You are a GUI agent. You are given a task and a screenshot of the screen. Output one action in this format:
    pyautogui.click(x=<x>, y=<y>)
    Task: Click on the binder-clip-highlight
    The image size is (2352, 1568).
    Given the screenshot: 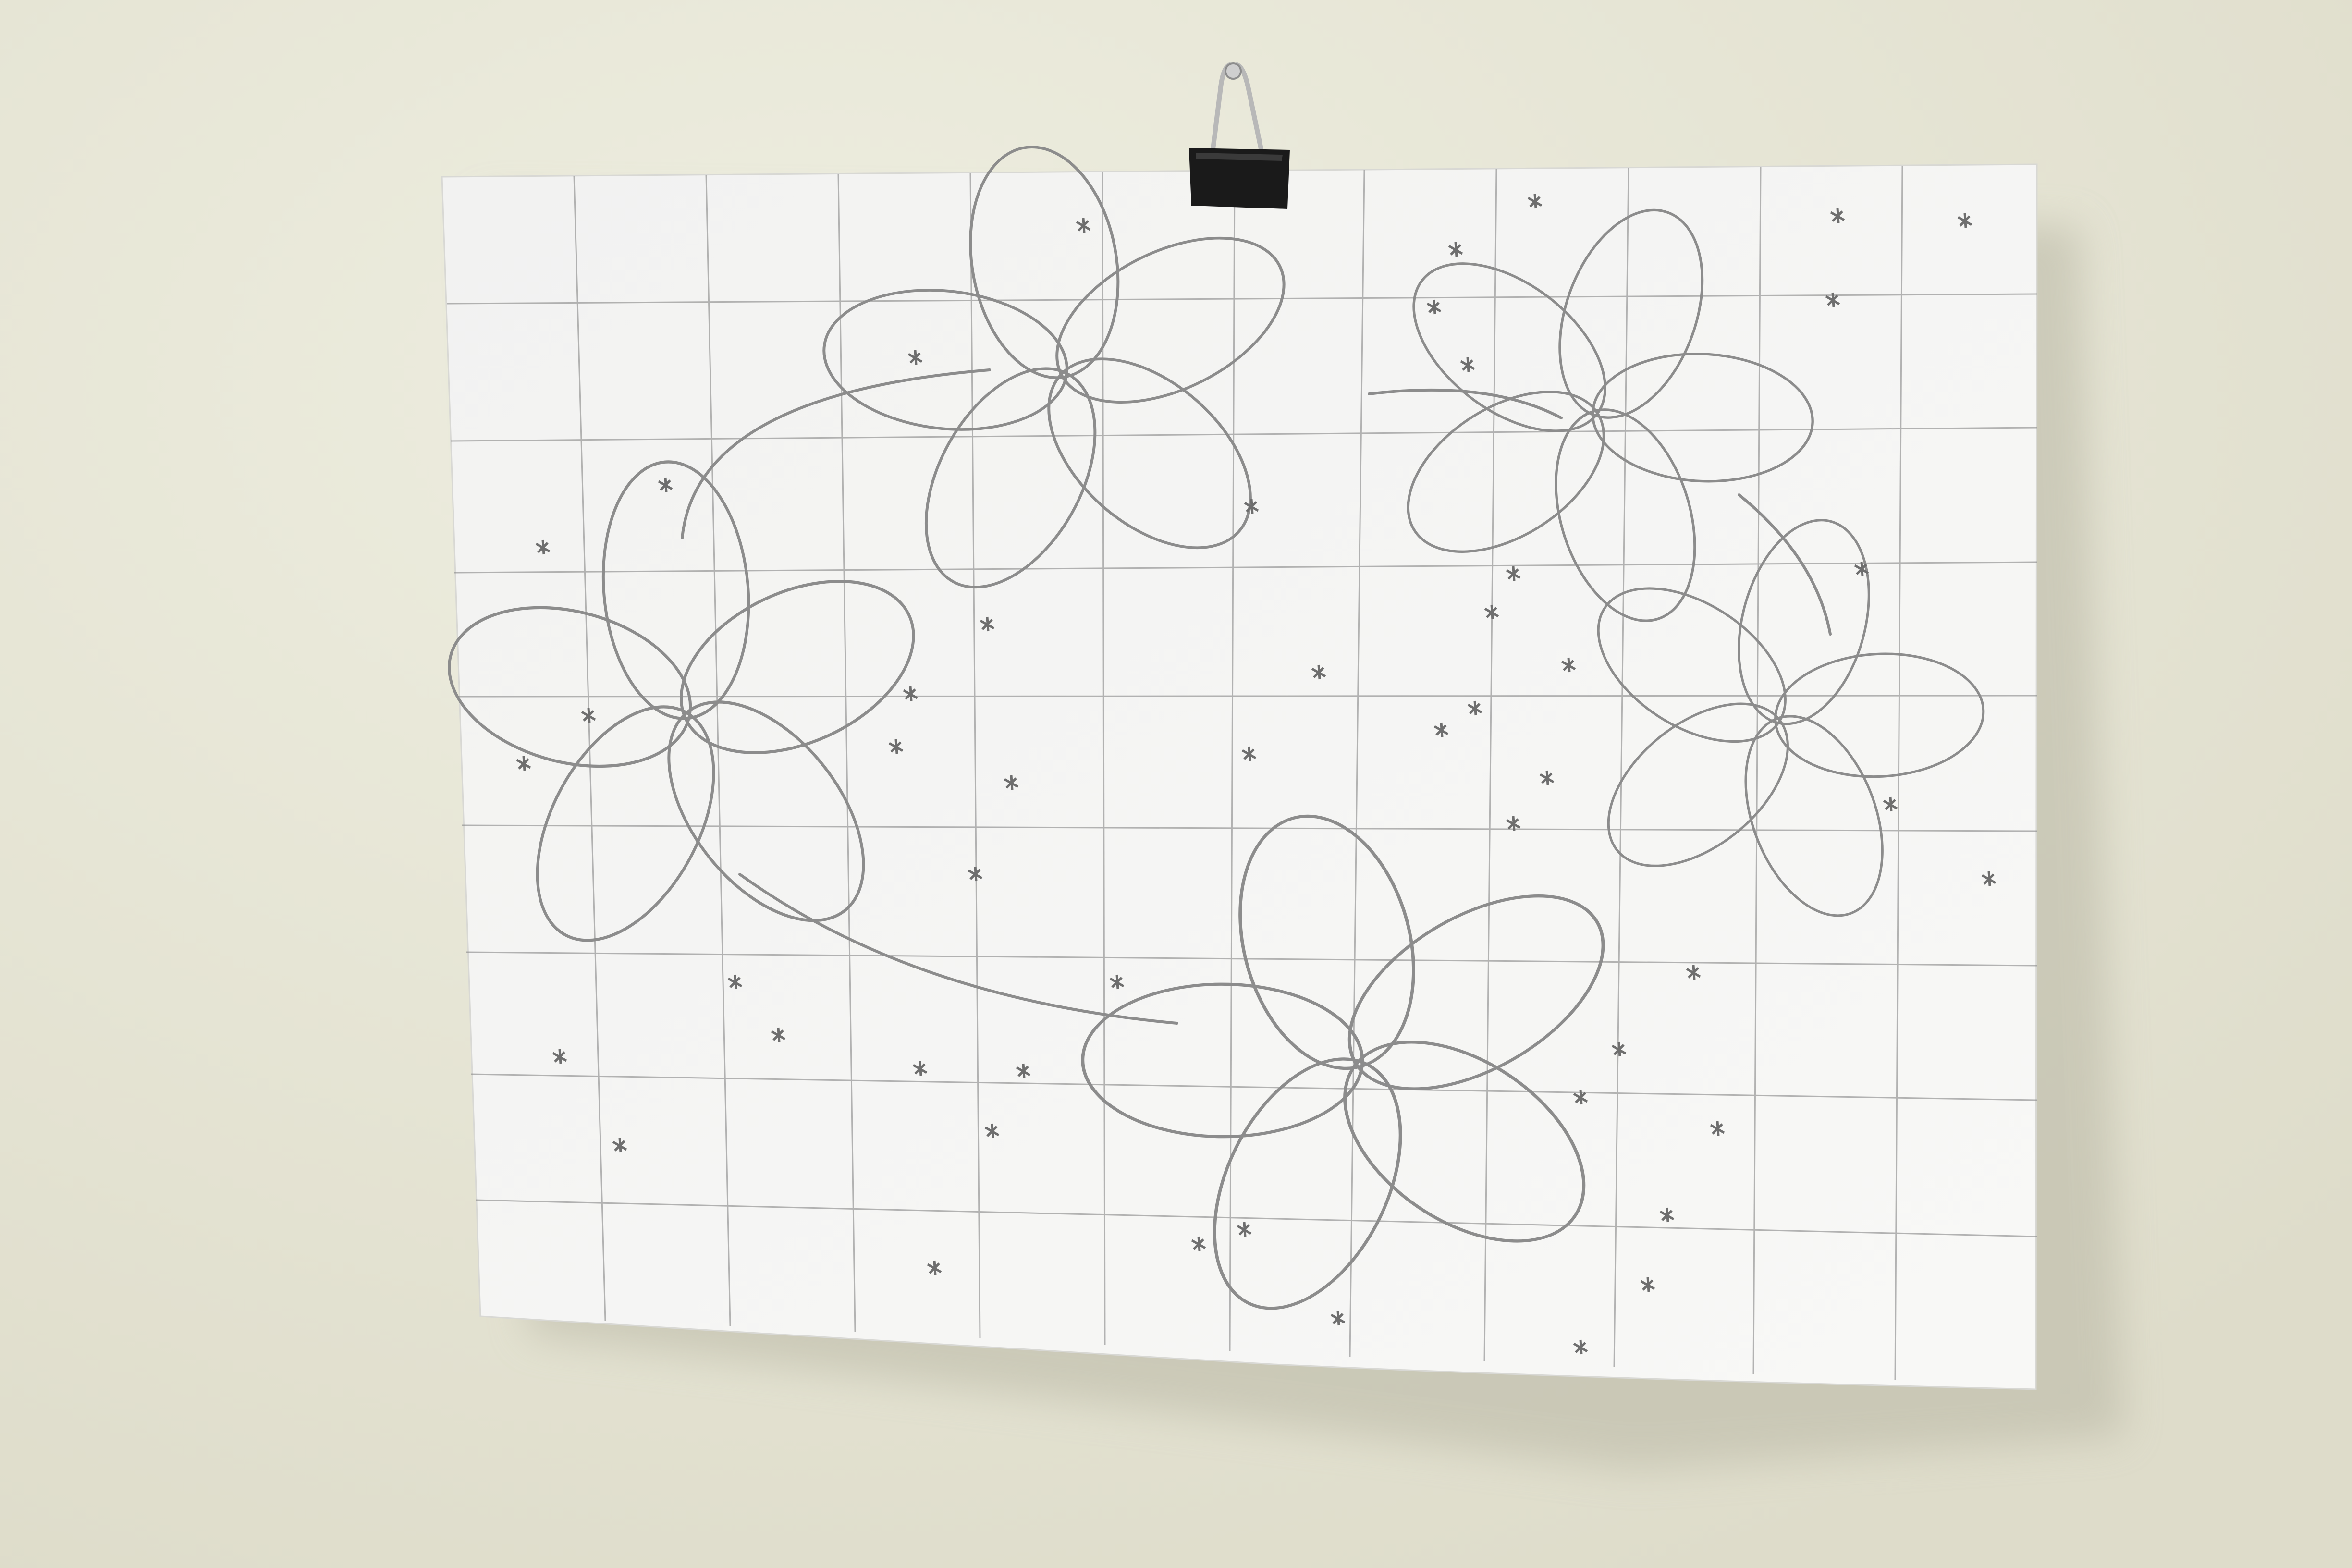 What is the action you would take?
    pyautogui.click(x=1240, y=157)
    